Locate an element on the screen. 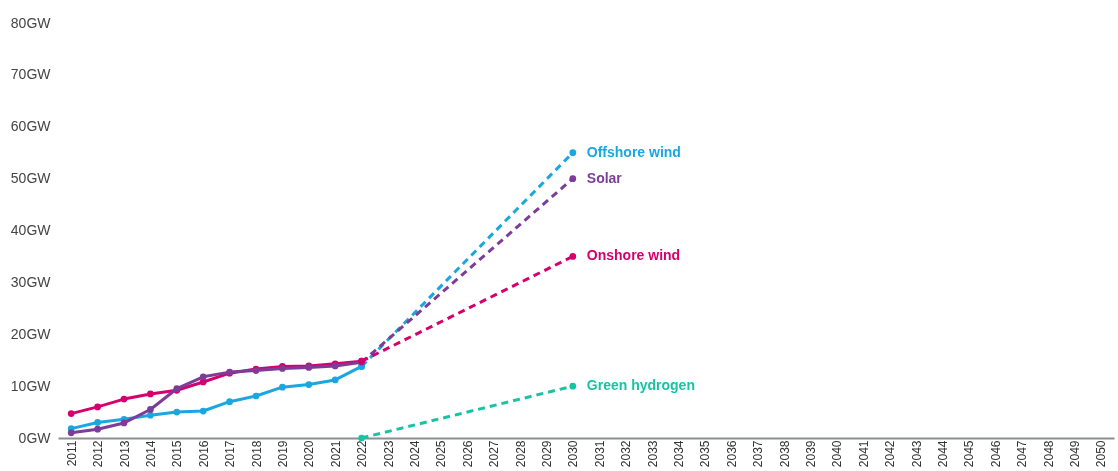 Image resolution: width=1118 pixels, height=471 pixels. y-tick-label: 0GW is located at coordinates (35, 437).